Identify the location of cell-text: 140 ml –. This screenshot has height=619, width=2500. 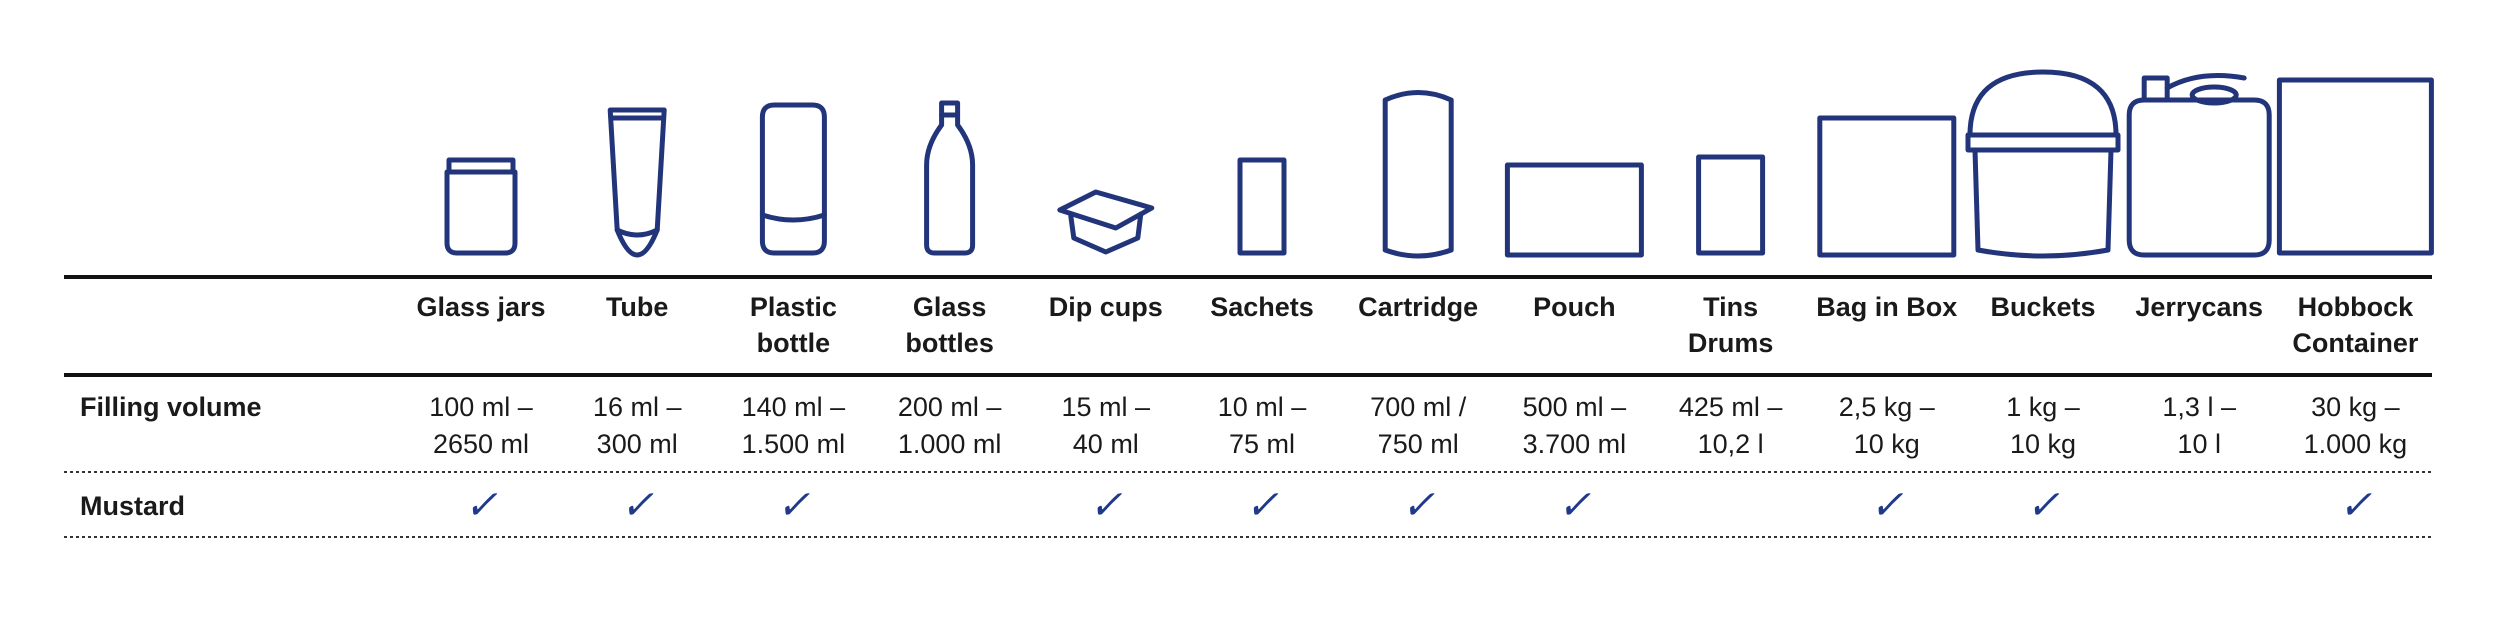
(794, 407).